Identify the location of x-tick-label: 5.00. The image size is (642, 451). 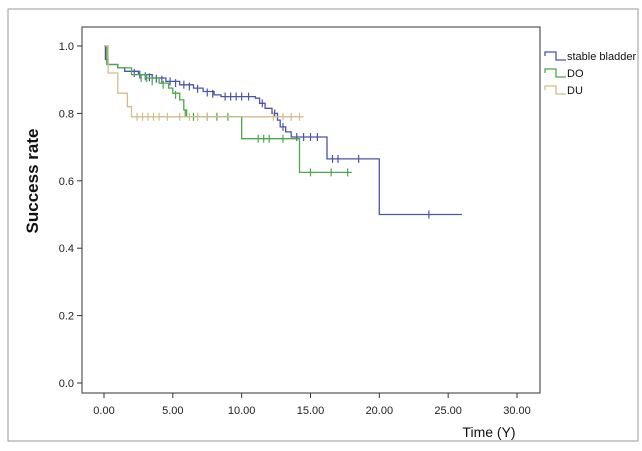
(172, 411).